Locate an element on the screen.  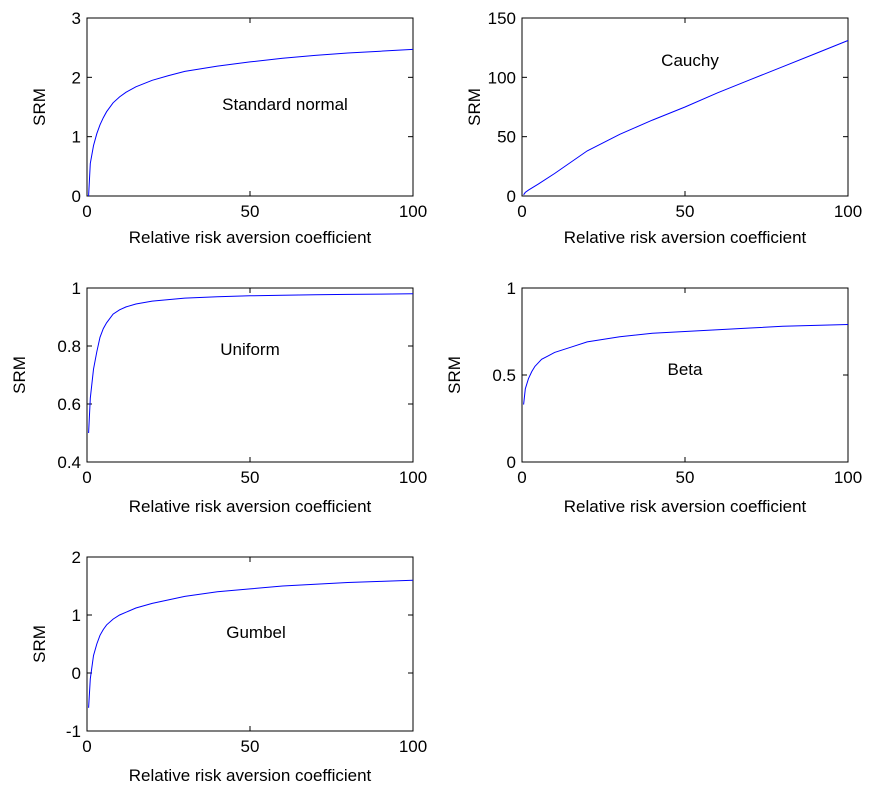
y-tick-label: -1 is located at coordinates (73, 731).